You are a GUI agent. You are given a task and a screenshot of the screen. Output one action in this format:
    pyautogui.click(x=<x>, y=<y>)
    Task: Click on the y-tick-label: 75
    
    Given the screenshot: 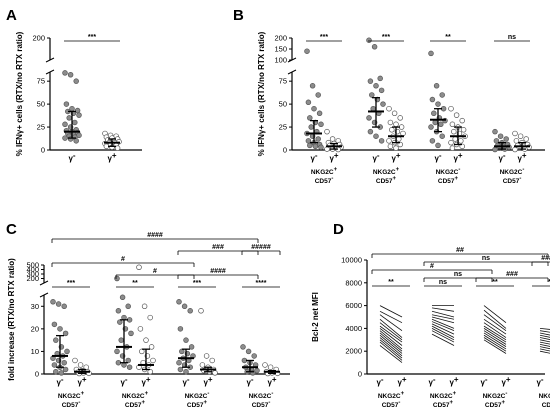 What is the action you would take?
    pyautogui.click(x=41, y=81)
    